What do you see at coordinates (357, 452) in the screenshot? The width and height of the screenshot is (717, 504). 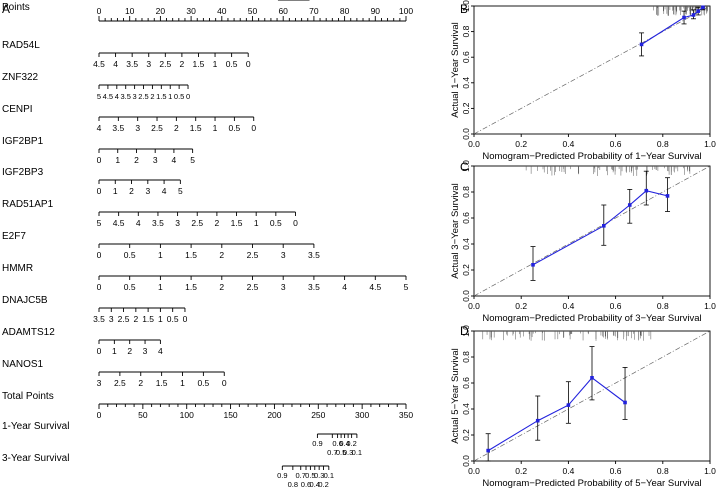 I see `tick-label: 0.1` at bounding box center [357, 452].